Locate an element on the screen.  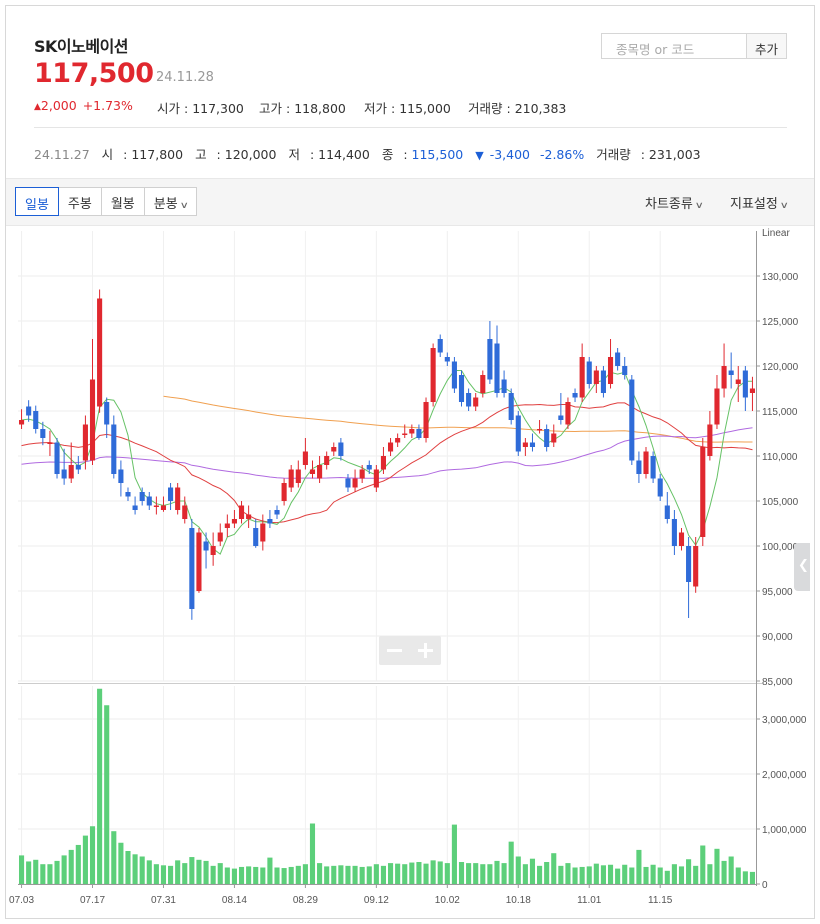
price-tick-label: 115,000 is located at coordinates (780, 412).